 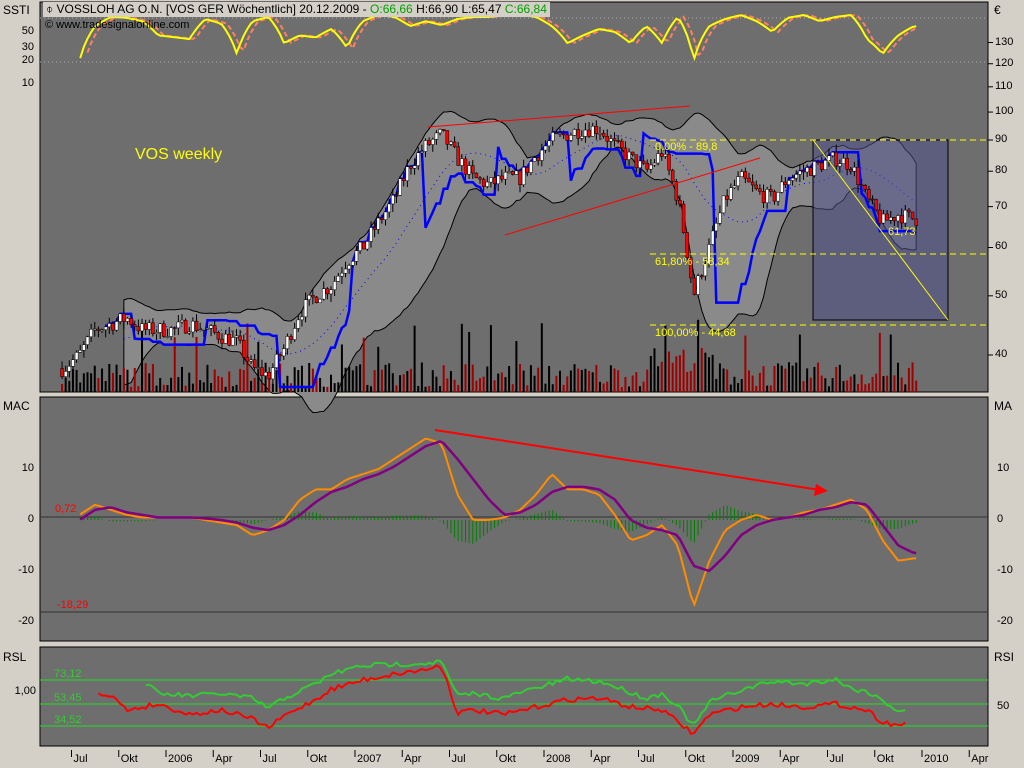 I want to click on date-axis-tick: Okt, so click(x=318, y=759).